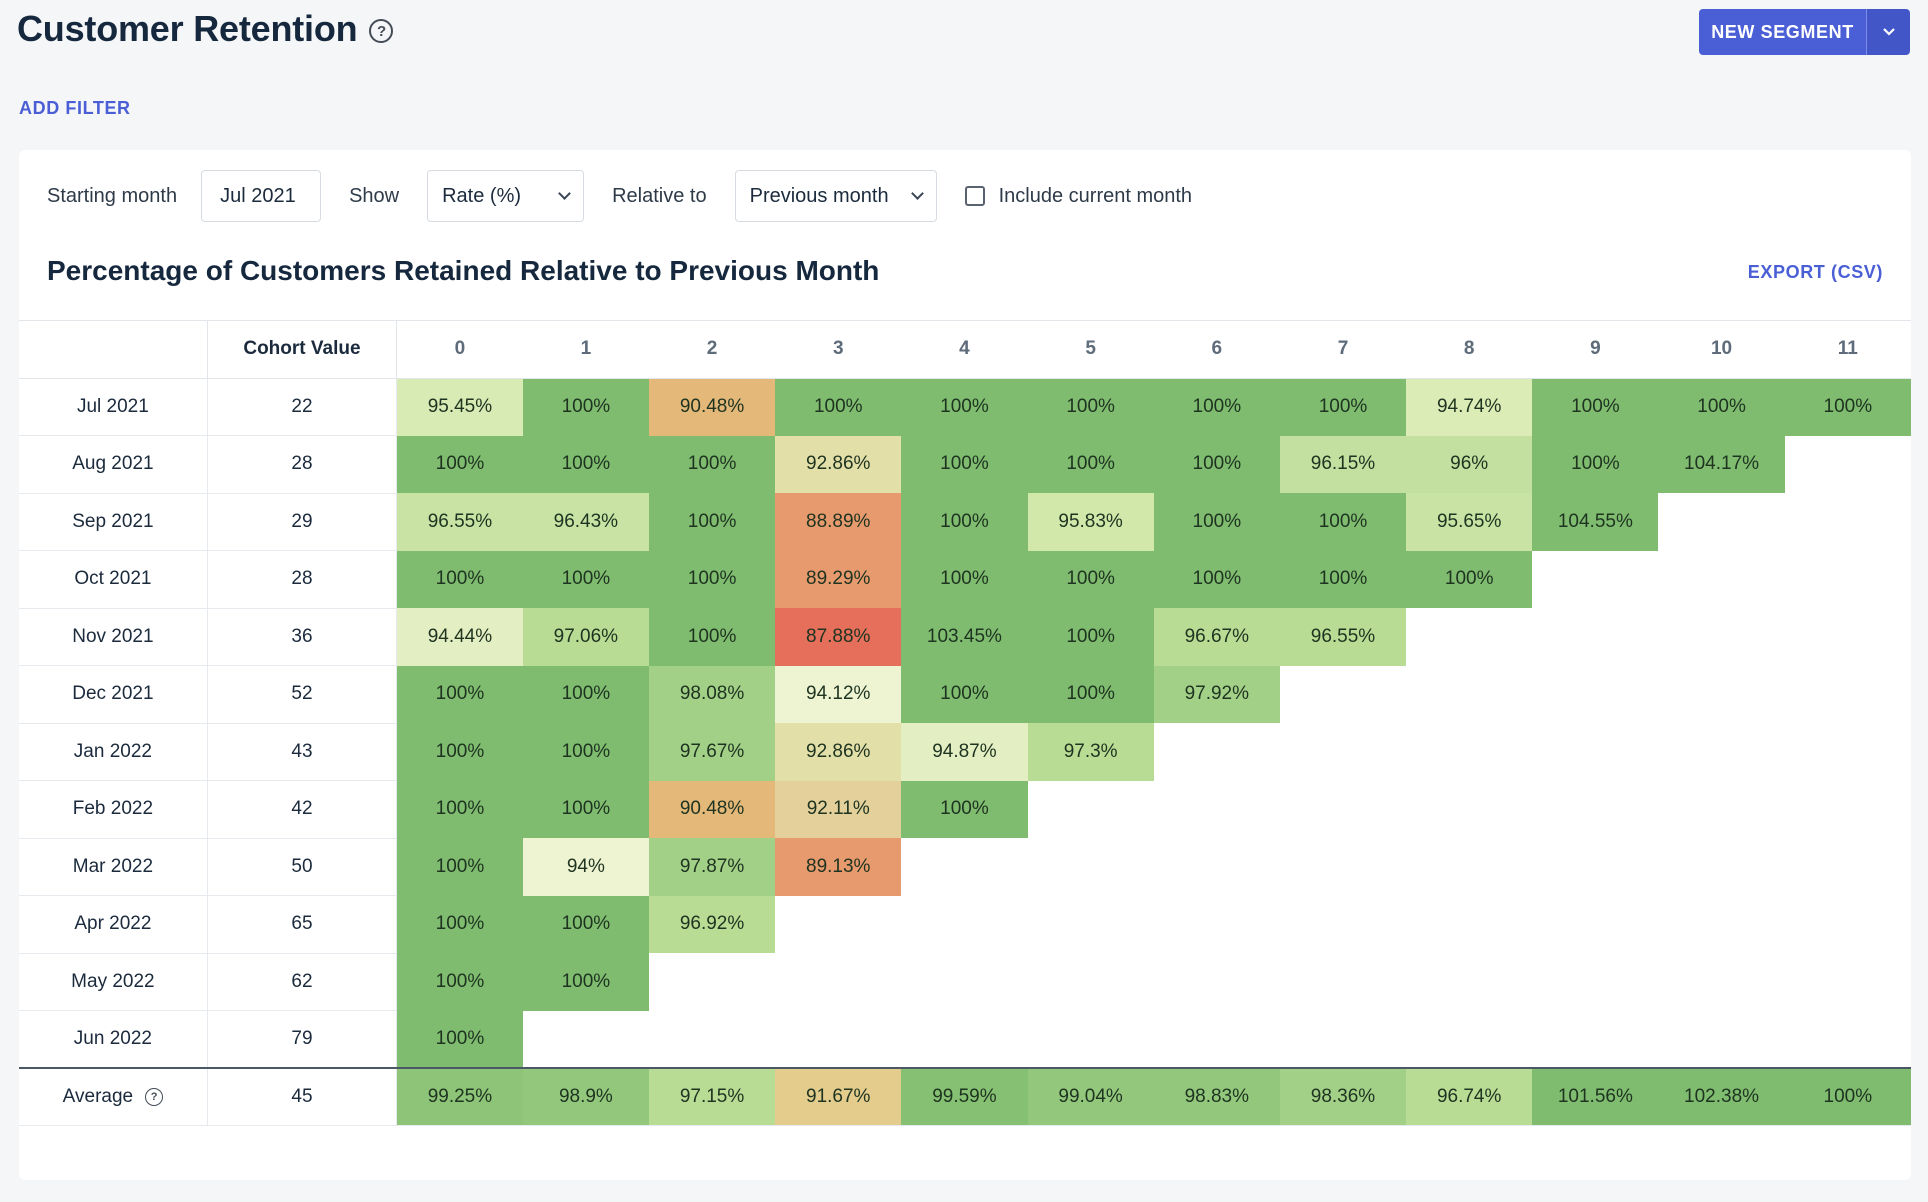 Image resolution: width=1928 pixels, height=1202 pixels. I want to click on new-segment-dropdown-toggle, so click(1888, 32).